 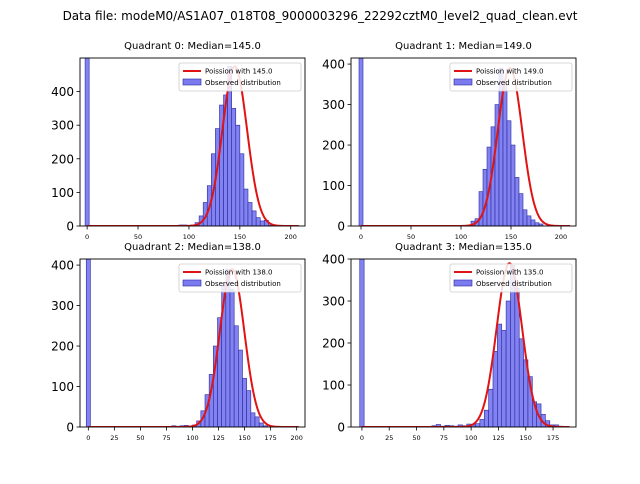 I want to click on quadrant-0-spike-bar, so click(x=87, y=142).